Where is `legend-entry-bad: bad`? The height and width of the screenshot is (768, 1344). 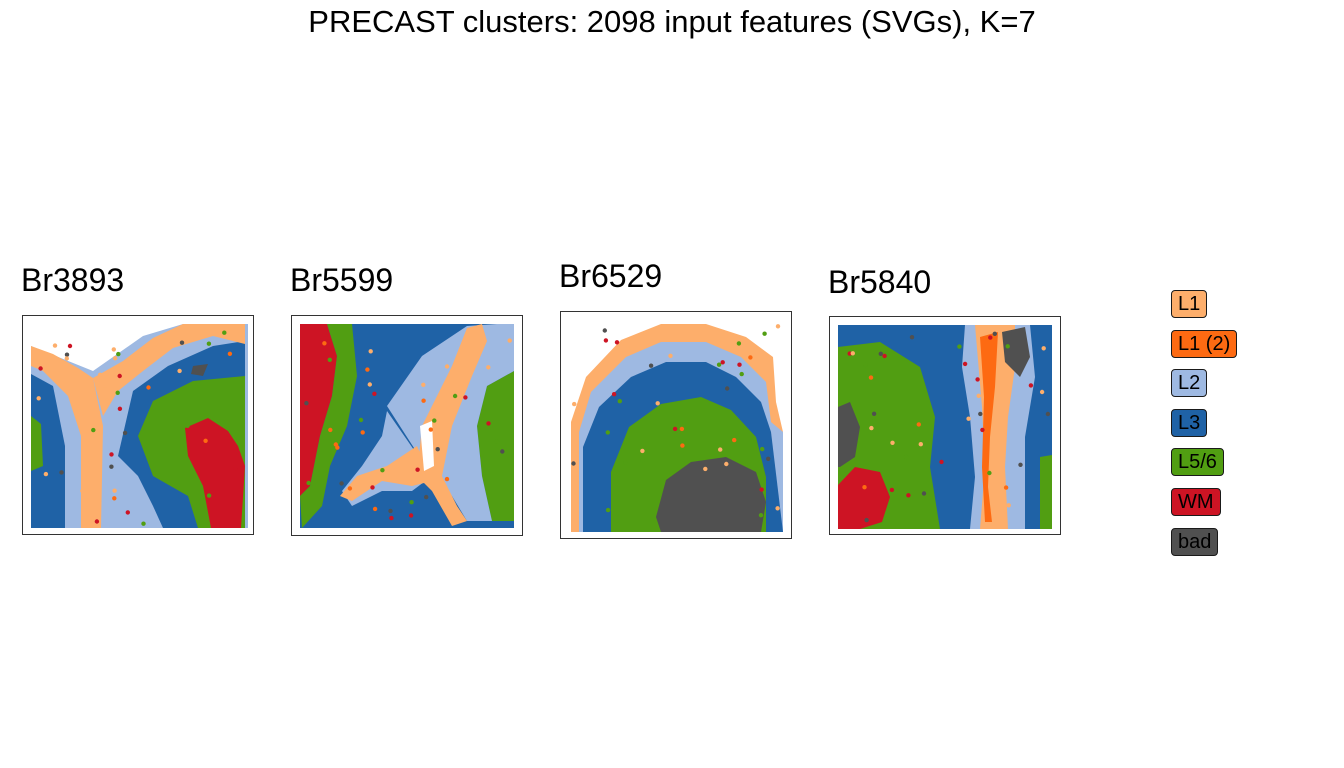 legend-entry-bad: bad is located at coordinates (1195, 542).